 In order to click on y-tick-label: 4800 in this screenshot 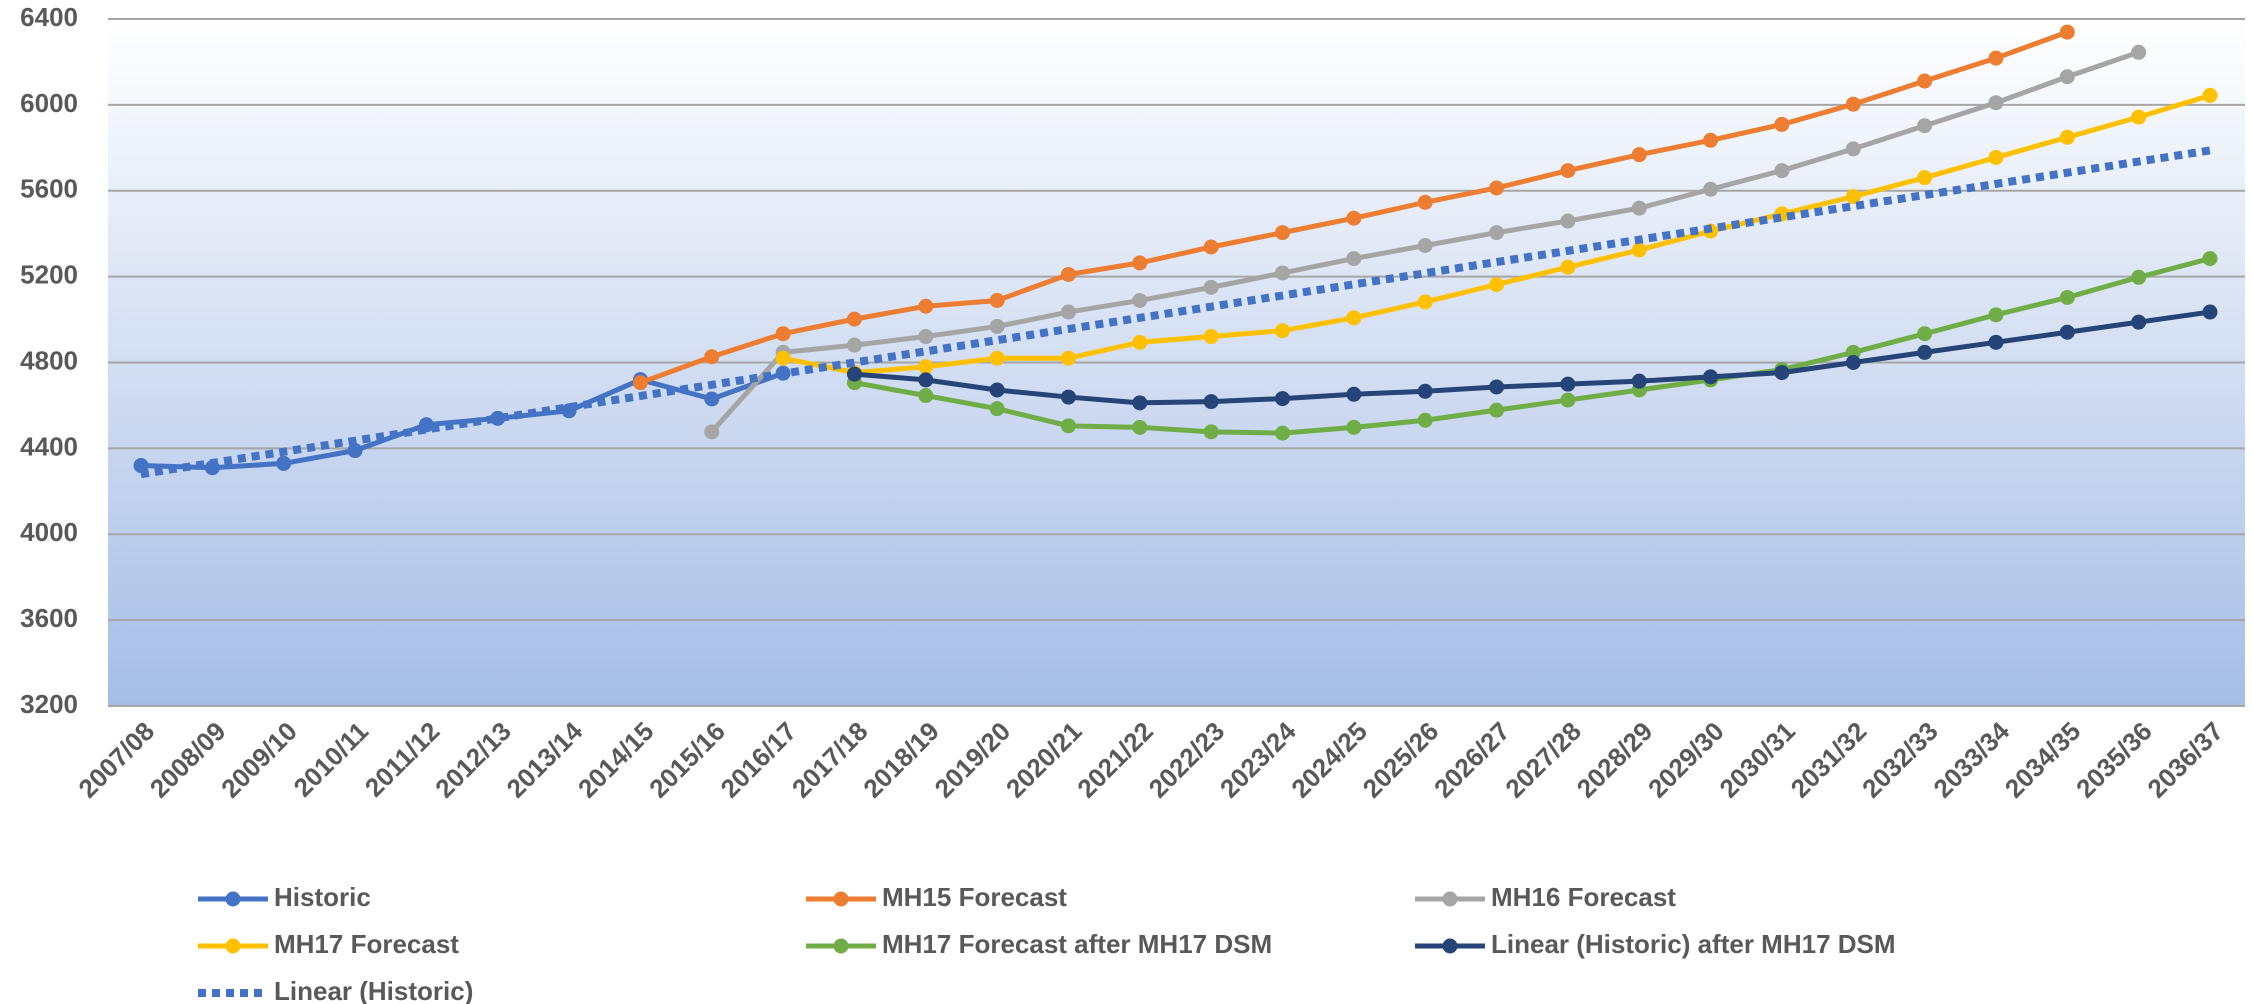, I will do `click(49, 360)`.